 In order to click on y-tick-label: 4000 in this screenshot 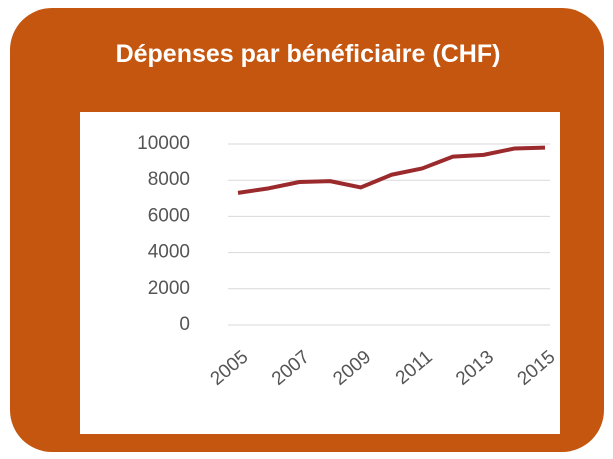, I will do `click(169, 252)`.